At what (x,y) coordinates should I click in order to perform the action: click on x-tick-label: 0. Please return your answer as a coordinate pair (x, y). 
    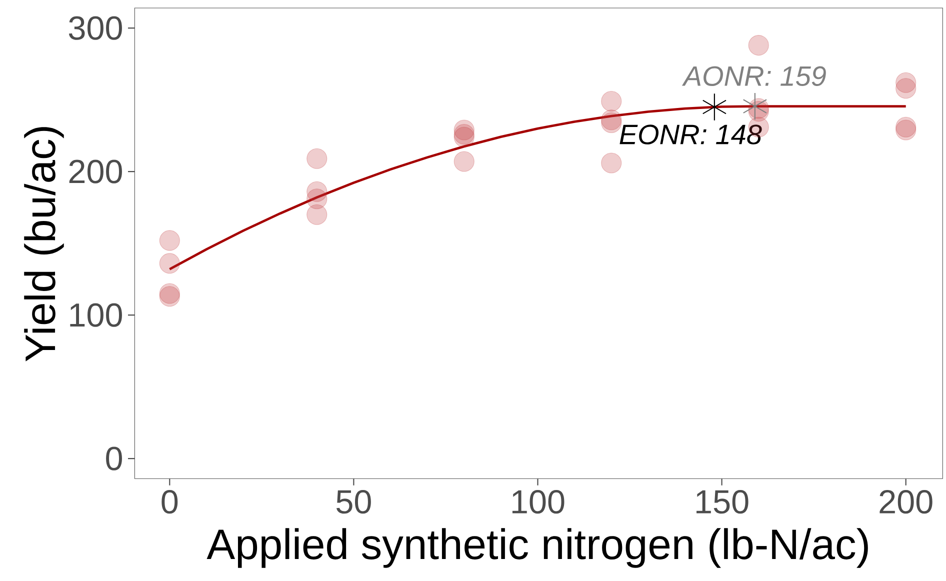
    Looking at the image, I should click on (170, 502).